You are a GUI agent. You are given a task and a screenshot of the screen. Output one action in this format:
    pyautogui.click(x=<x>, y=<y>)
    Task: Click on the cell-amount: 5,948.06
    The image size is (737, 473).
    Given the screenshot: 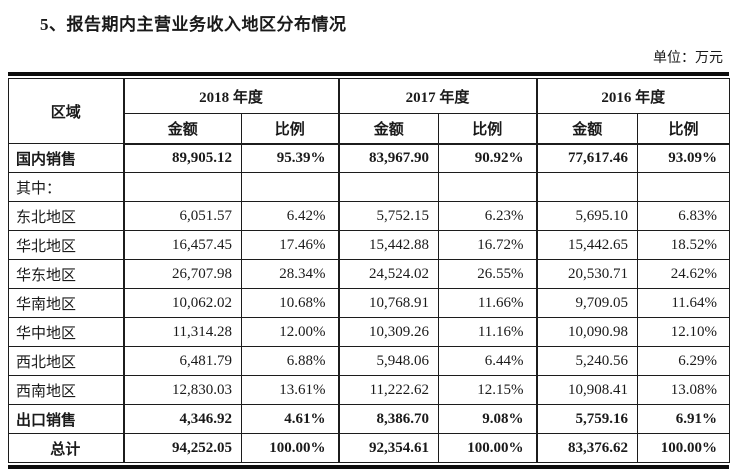 What is the action you would take?
    pyautogui.click(x=388, y=361)
    